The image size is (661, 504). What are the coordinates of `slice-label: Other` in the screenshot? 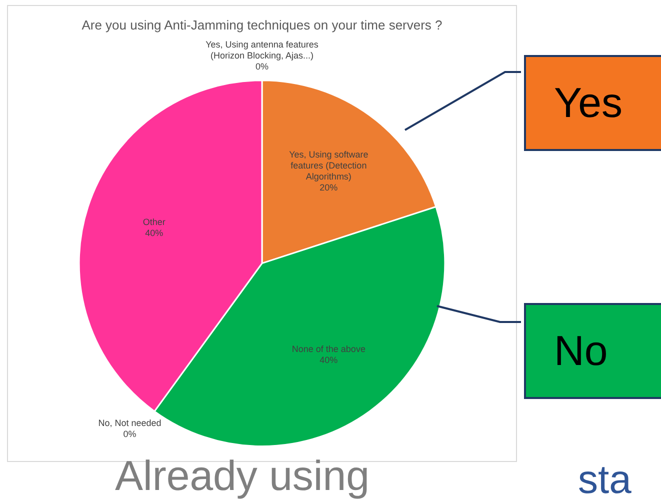 It's located at (154, 222).